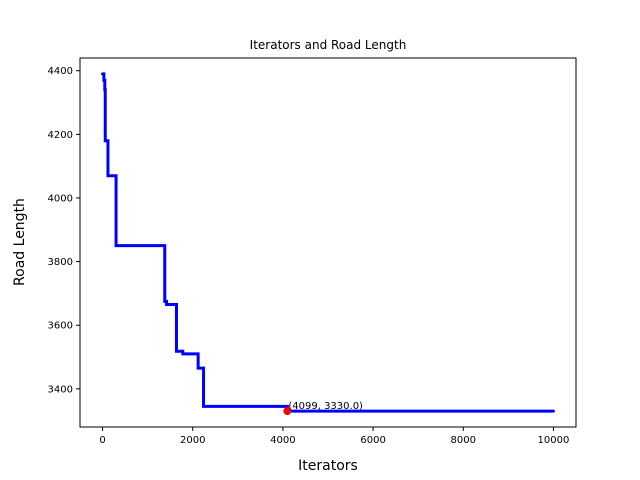 This screenshot has height=480, width=640. Describe the element at coordinates (192, 440) in the screenshot. I see `x-tick-label: 2000` at that location.